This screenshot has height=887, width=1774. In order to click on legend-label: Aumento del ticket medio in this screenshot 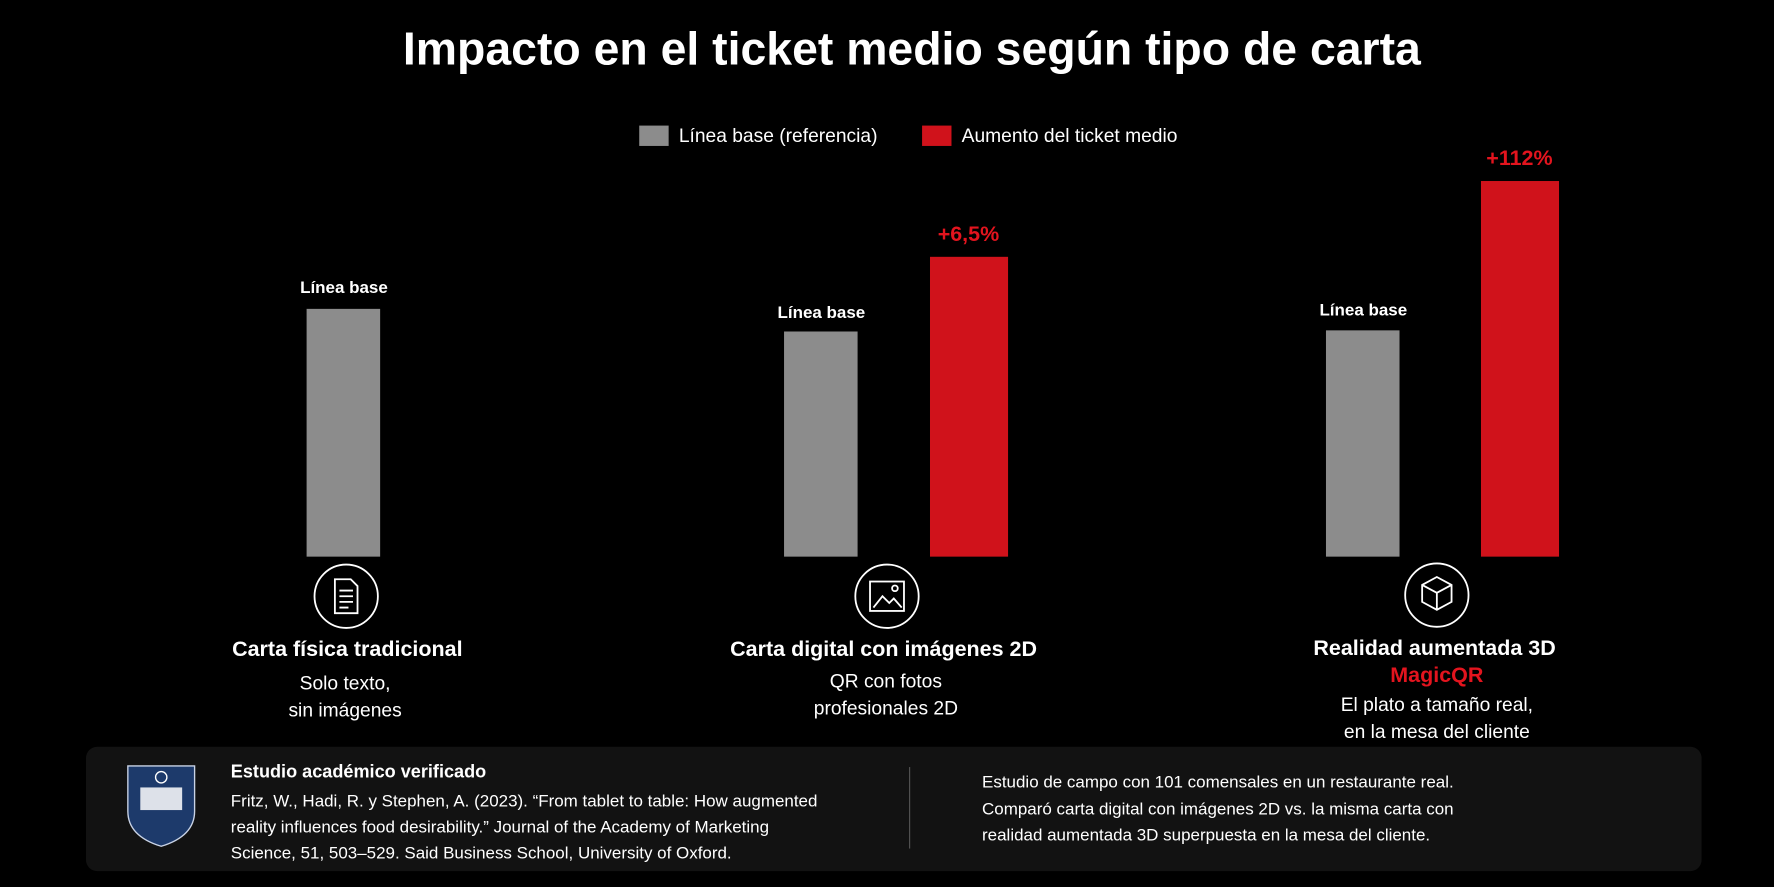, I will do `click(1070, 136)`.